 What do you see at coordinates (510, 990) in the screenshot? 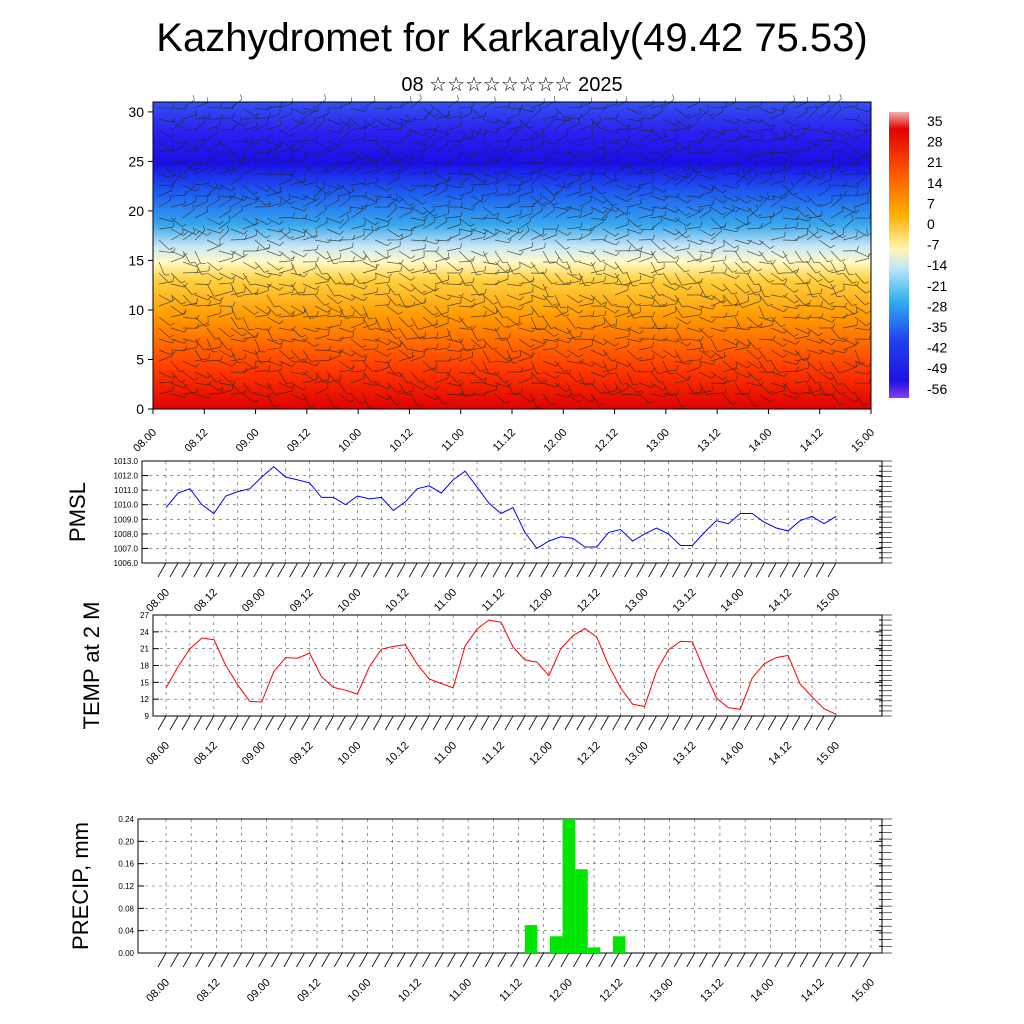
I see `precip-x-tick-label: 11.12` at bounding box center [510, 990].